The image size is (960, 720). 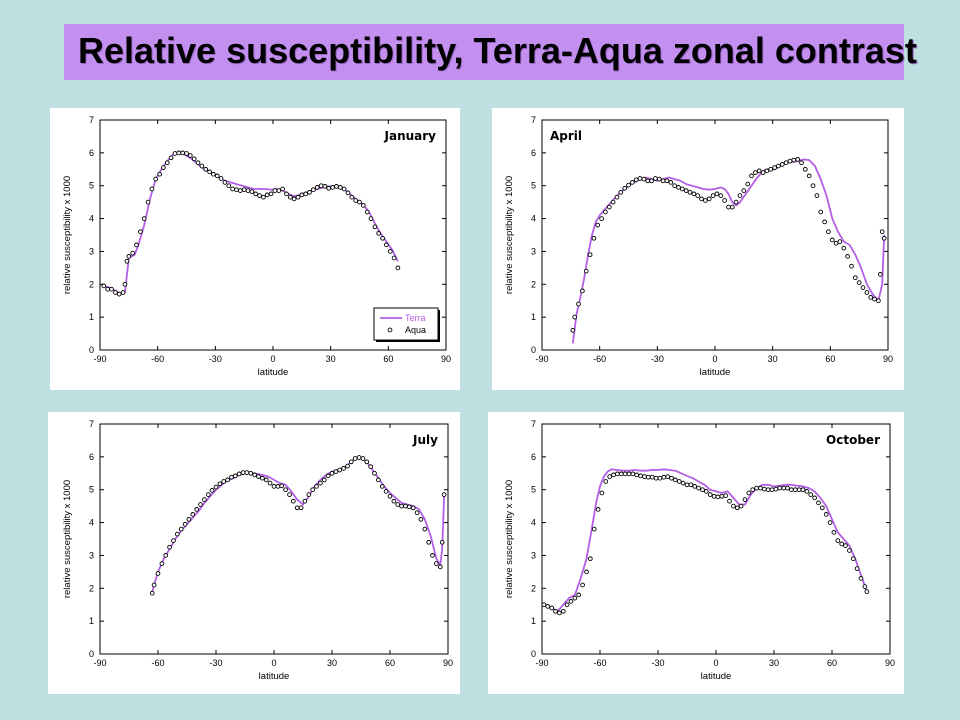 What do you see at coordinates (415, 318) in the screenshot?
I see `legend-terra-label: Terra` at bounding box center [415, 318].